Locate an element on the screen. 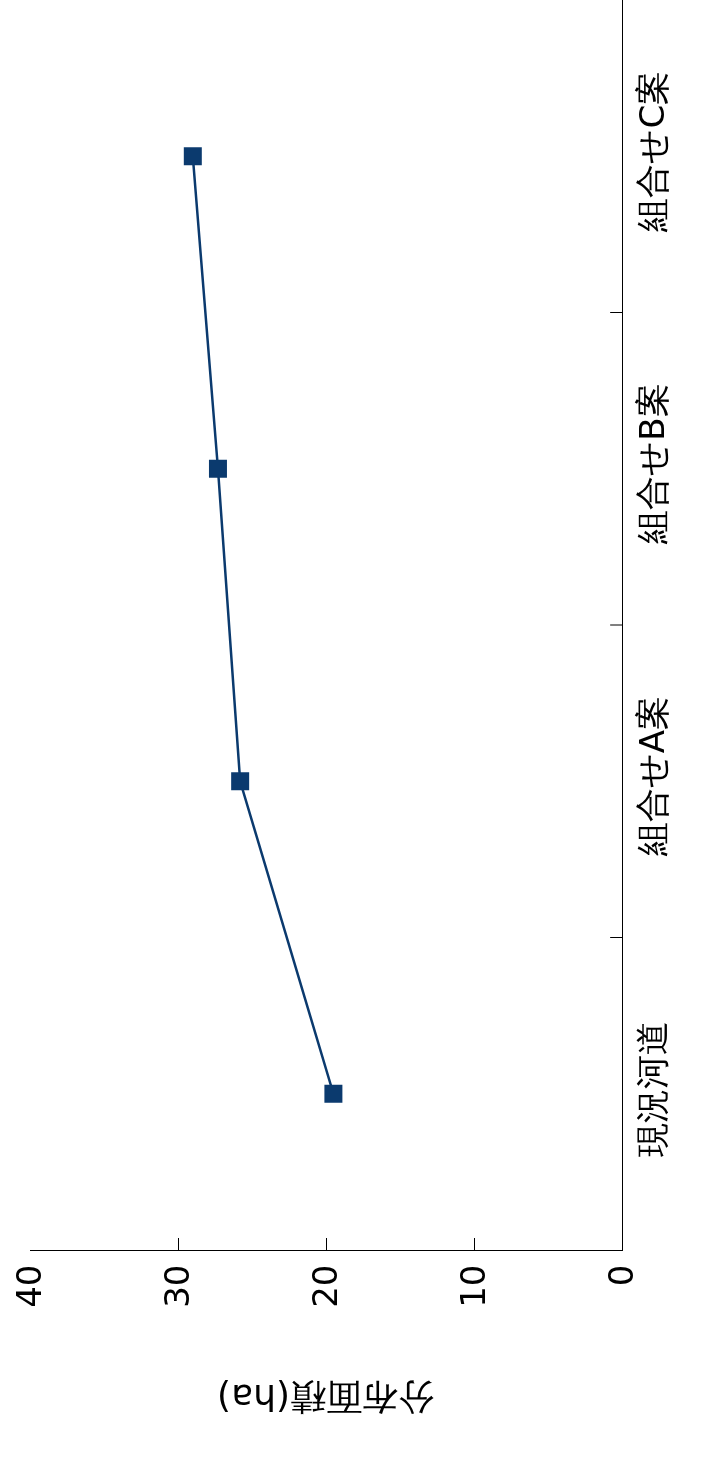  x-tick-label: 0 is located at coordinates (621, 1275).